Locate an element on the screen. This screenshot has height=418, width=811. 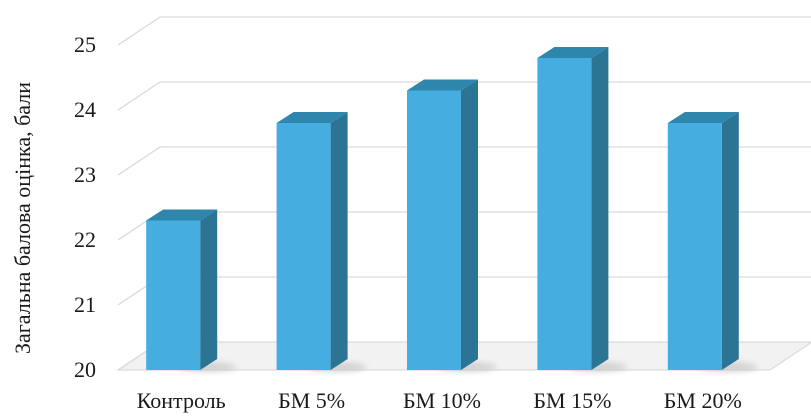
y-tick-label: 20 is located at coordinates (85, 369).